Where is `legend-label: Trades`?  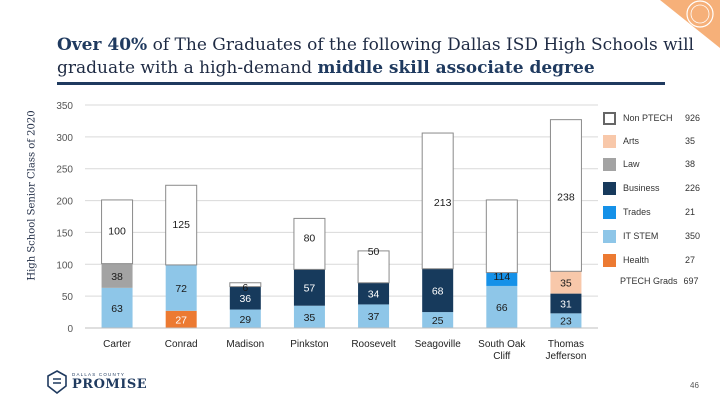 legend-label: Trades is located at coordinates (637, 212).